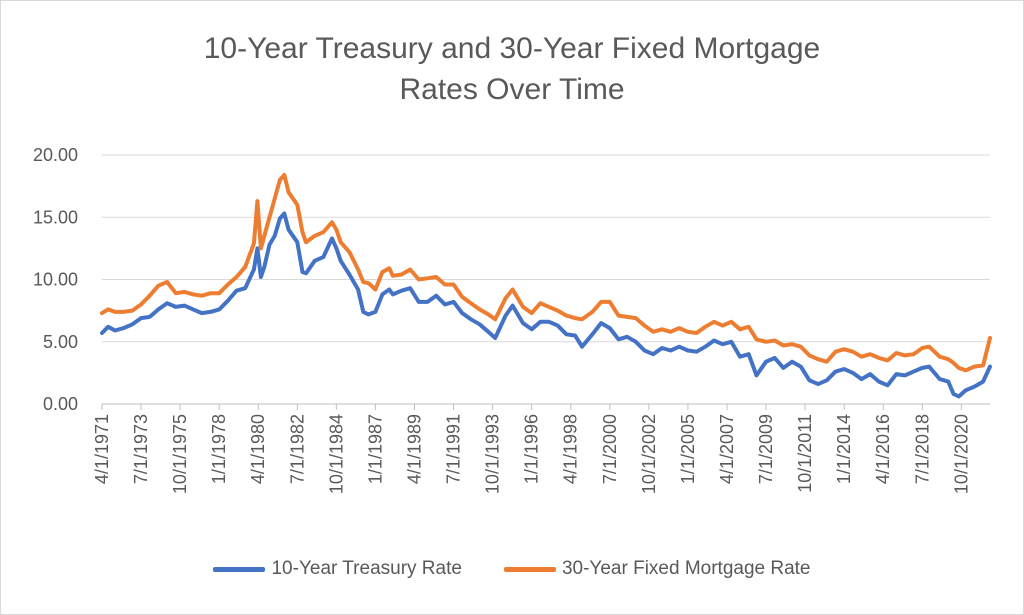  Describe the element at coordinates (649, 454) in the screenshot. I see `x-tick-label: 10/1/2002` at that location.